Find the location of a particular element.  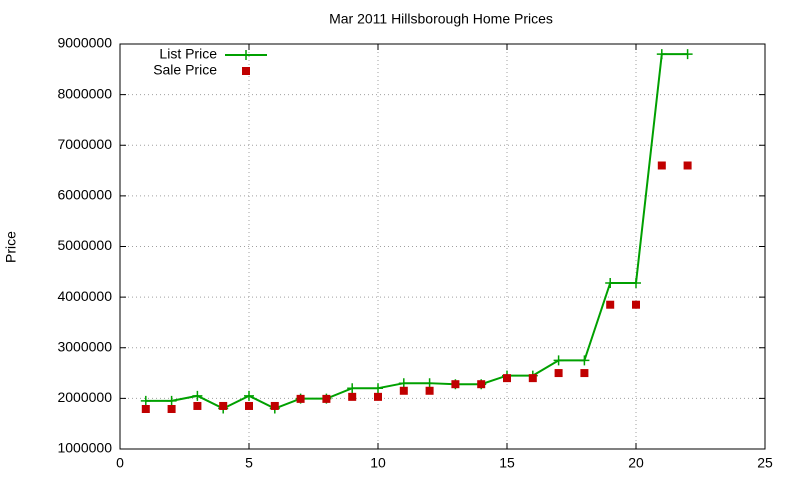

chart-title: Mar 2011 Hillsborough Home Prices is located at coordinates (441, 19).